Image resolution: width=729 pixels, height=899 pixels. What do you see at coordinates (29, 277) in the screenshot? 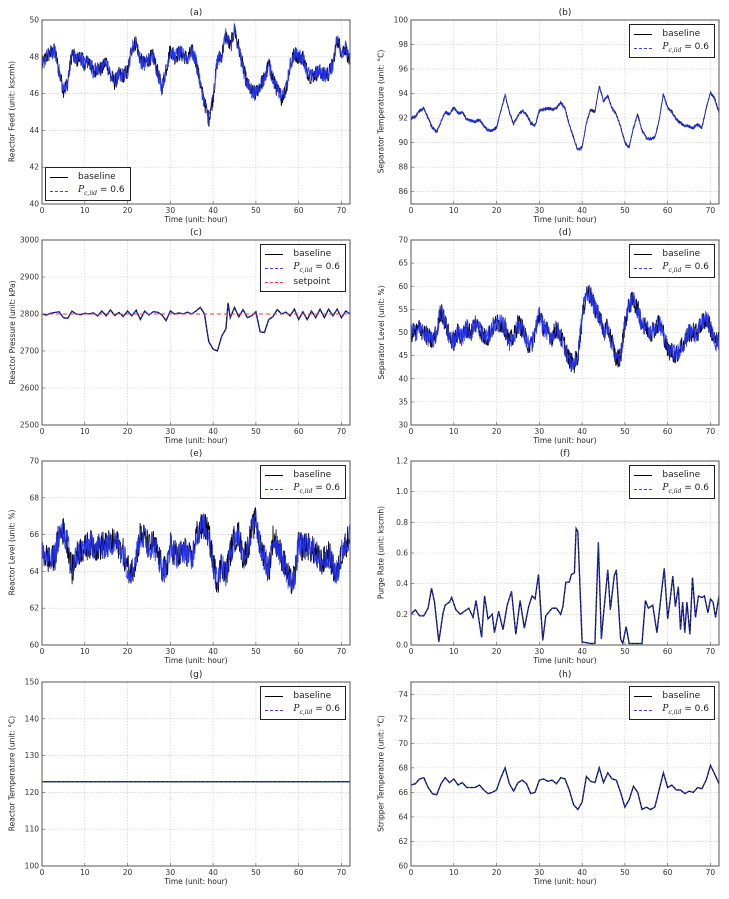
I see `svg-text: 2900` at bounding box center [29, 277].